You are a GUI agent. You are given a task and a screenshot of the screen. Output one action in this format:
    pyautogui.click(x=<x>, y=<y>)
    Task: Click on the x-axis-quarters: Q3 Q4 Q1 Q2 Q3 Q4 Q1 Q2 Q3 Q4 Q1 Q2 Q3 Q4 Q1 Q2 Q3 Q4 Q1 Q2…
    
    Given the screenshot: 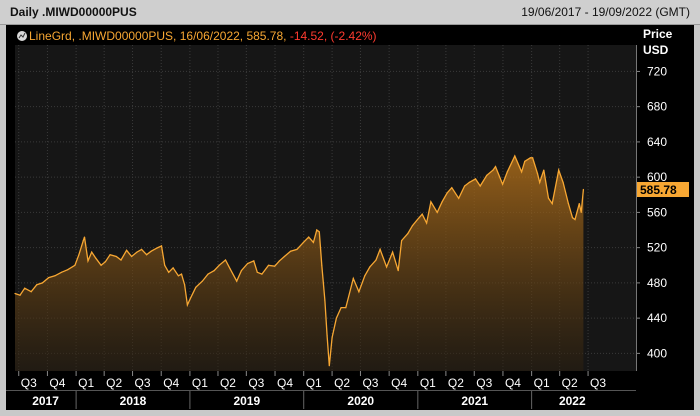 What is the action you would take?
    pyautogui.click(x=312, y=380)
    